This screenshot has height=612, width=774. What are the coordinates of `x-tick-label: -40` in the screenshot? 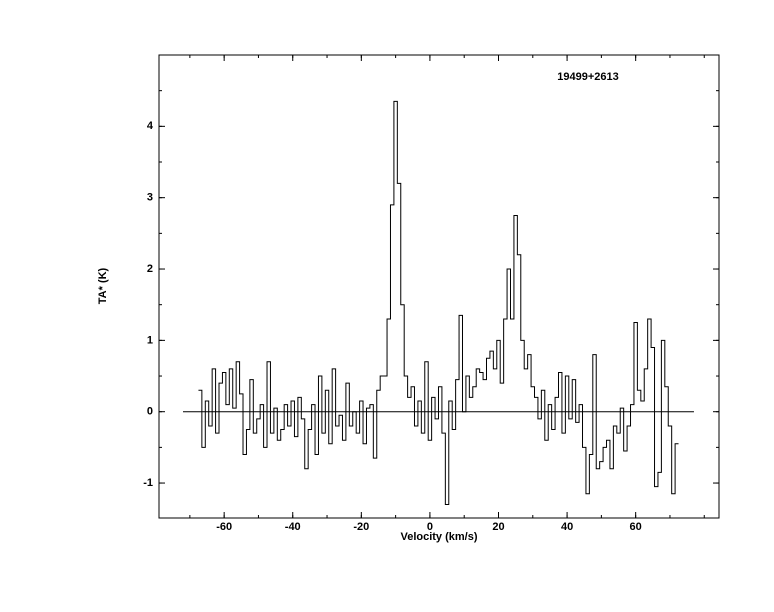 It's located at (293, 527).